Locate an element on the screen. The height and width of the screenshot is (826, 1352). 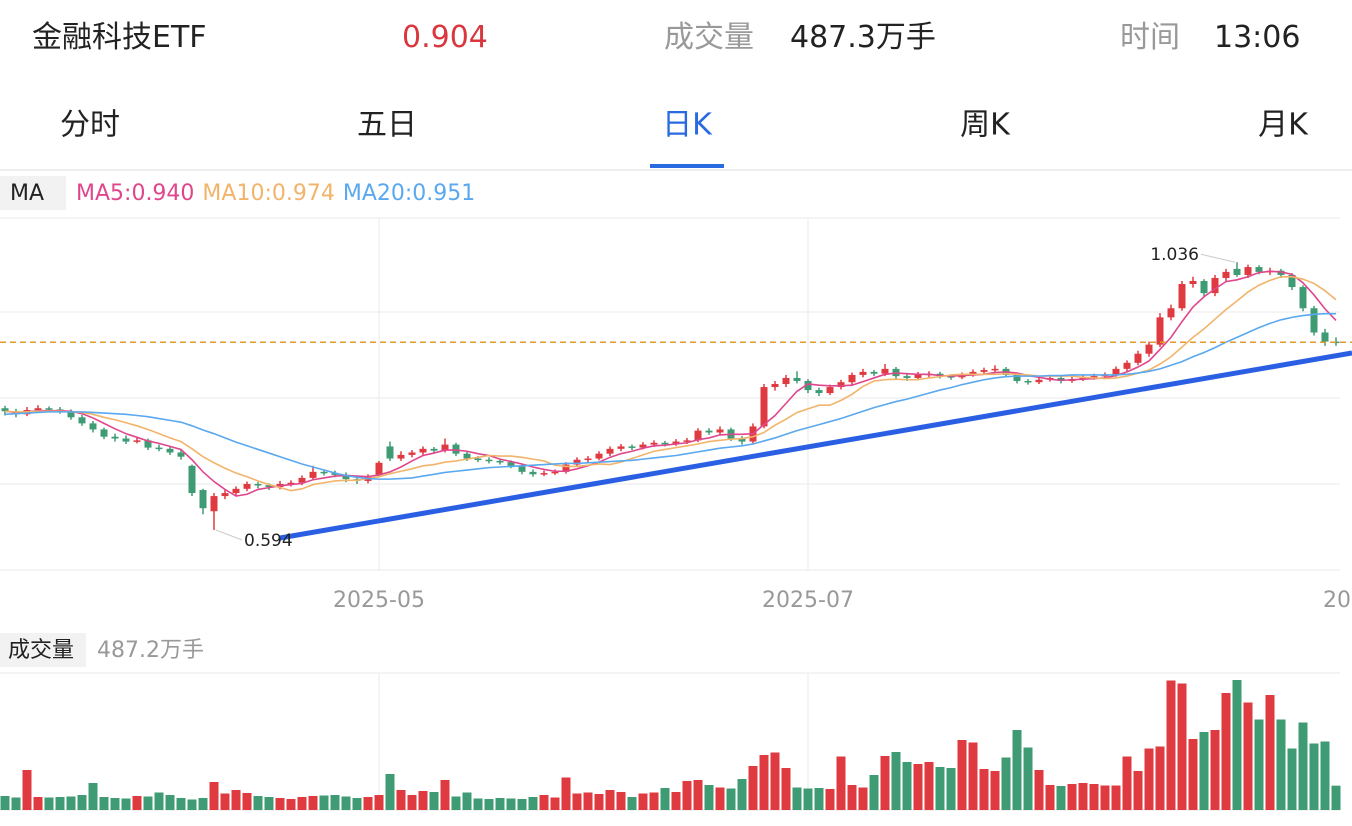
tab: 分时 is located at coordinates (90, 125).